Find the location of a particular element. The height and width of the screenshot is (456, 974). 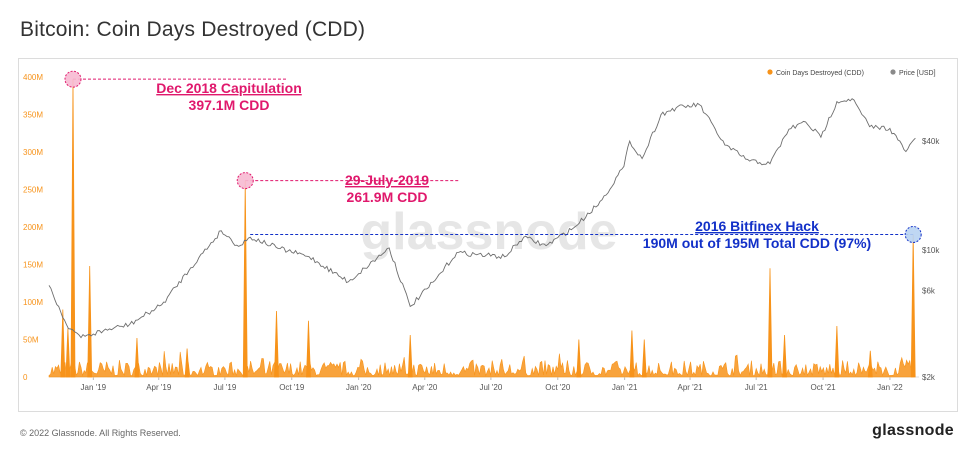

x-tick-label: Apr '21 is located at coordinates (690, 387).